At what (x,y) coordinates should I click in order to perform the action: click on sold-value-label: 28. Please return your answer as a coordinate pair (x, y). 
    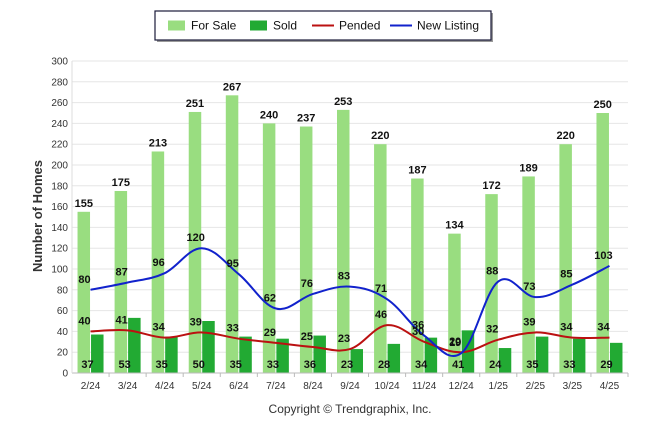
    Looking at the image, I should click on (384, 365).